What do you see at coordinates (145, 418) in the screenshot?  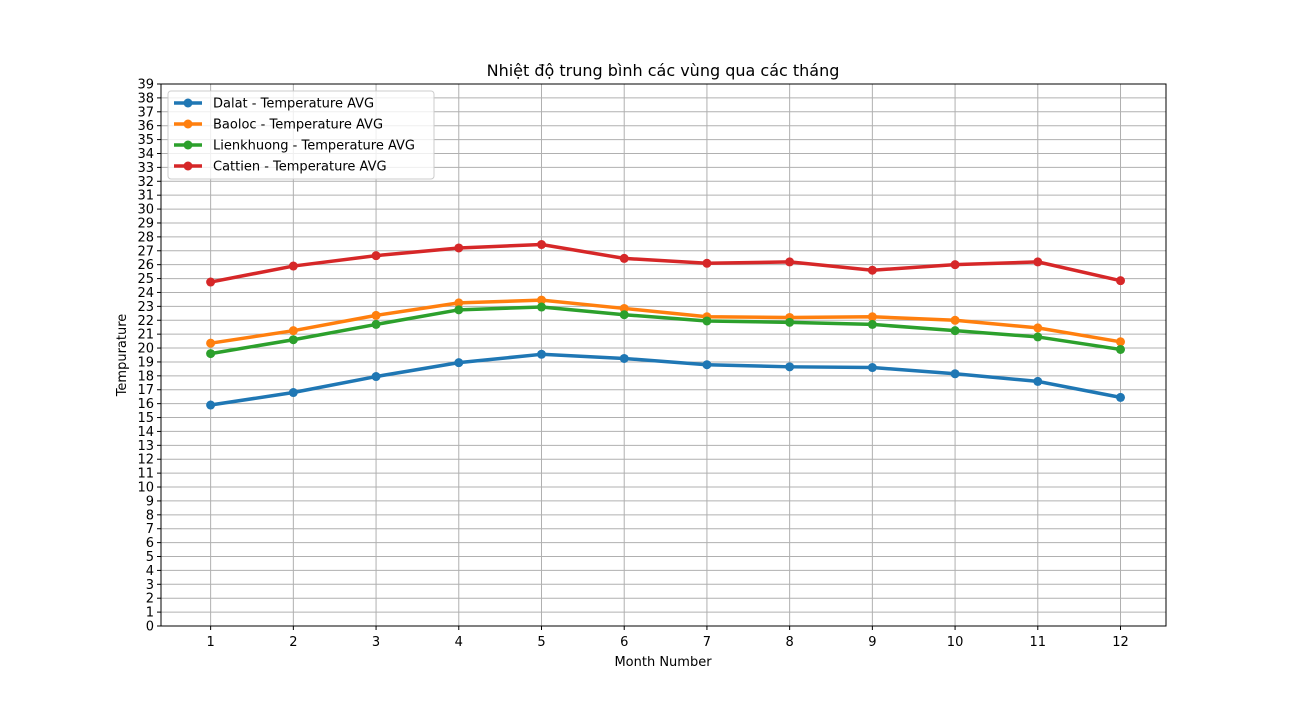 I see `y-tick-label: 15` at bounding box center [145, 418].